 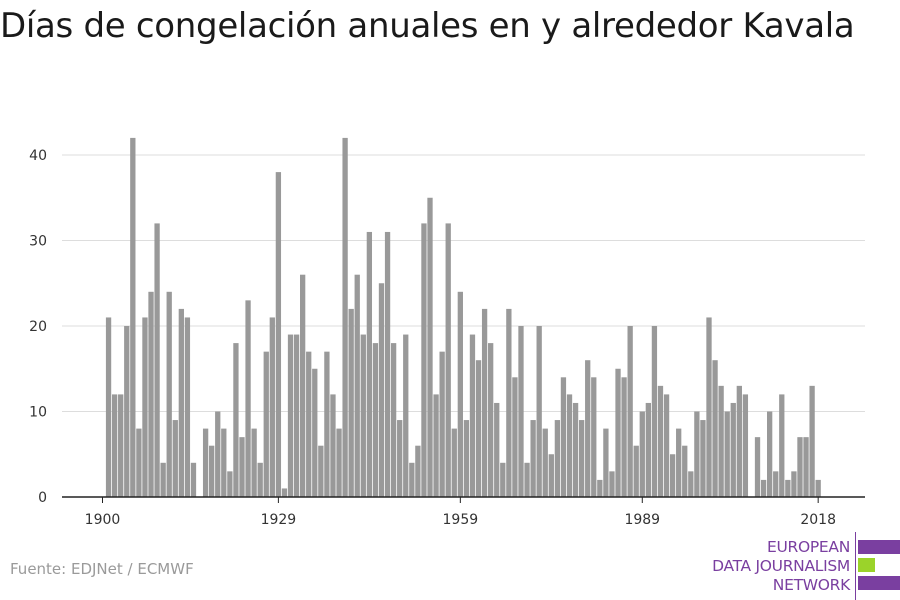 What do you see at coordinates (351, 402) in the screenshot?
I see `bar-1941` at bounding box center [351, 402].